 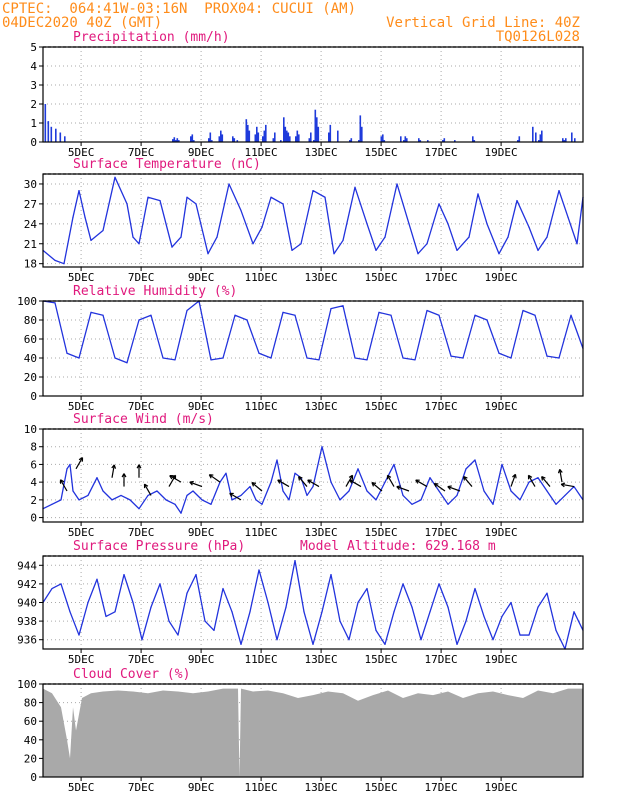 What do you see at coordinates (30, 264) in the screenshot?
I see `y-tick-label: 18` at bounding box center [30, 264].